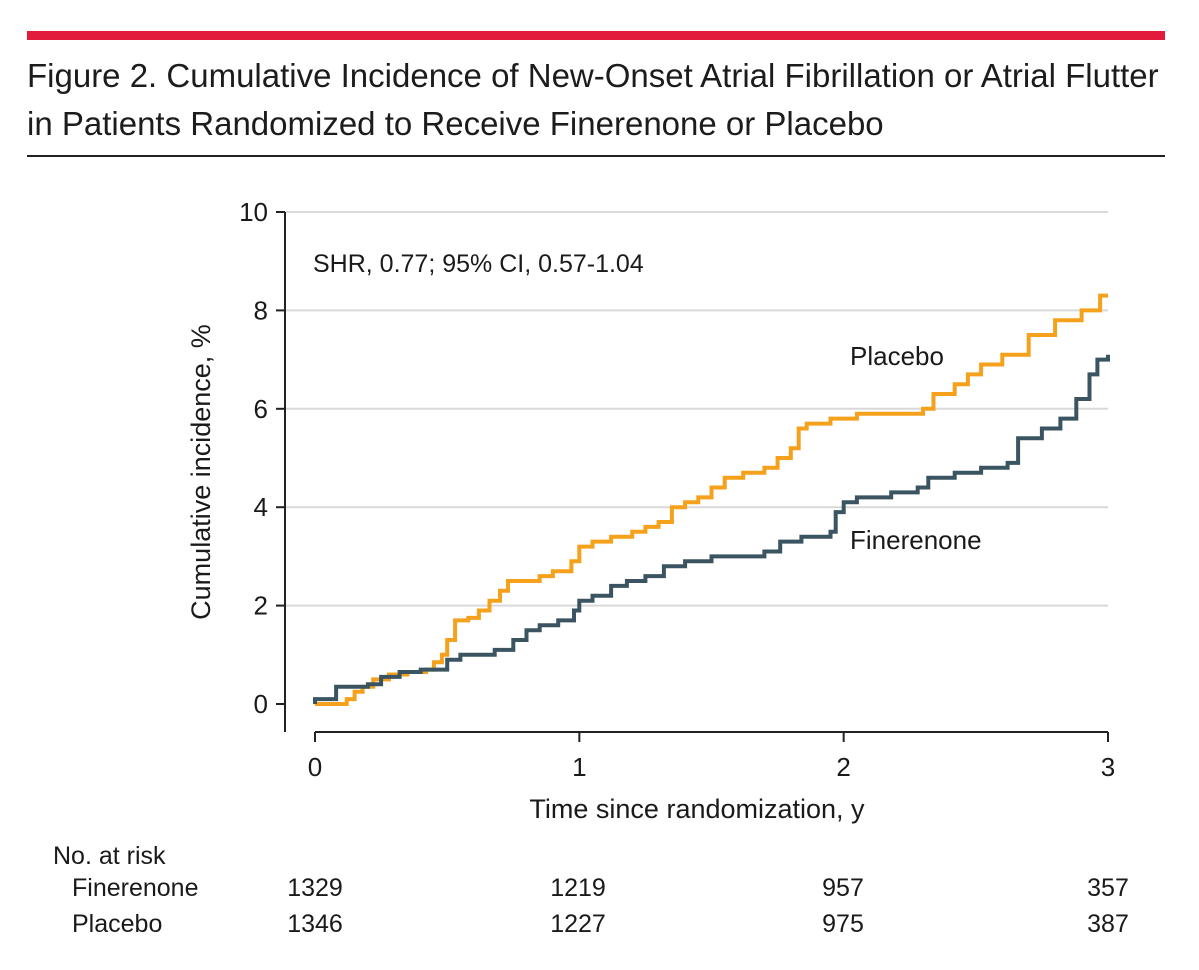 The width and height of the screenshot is (1199, 970). I want to click on x-tick-label-2: 2, so click(843, 767).